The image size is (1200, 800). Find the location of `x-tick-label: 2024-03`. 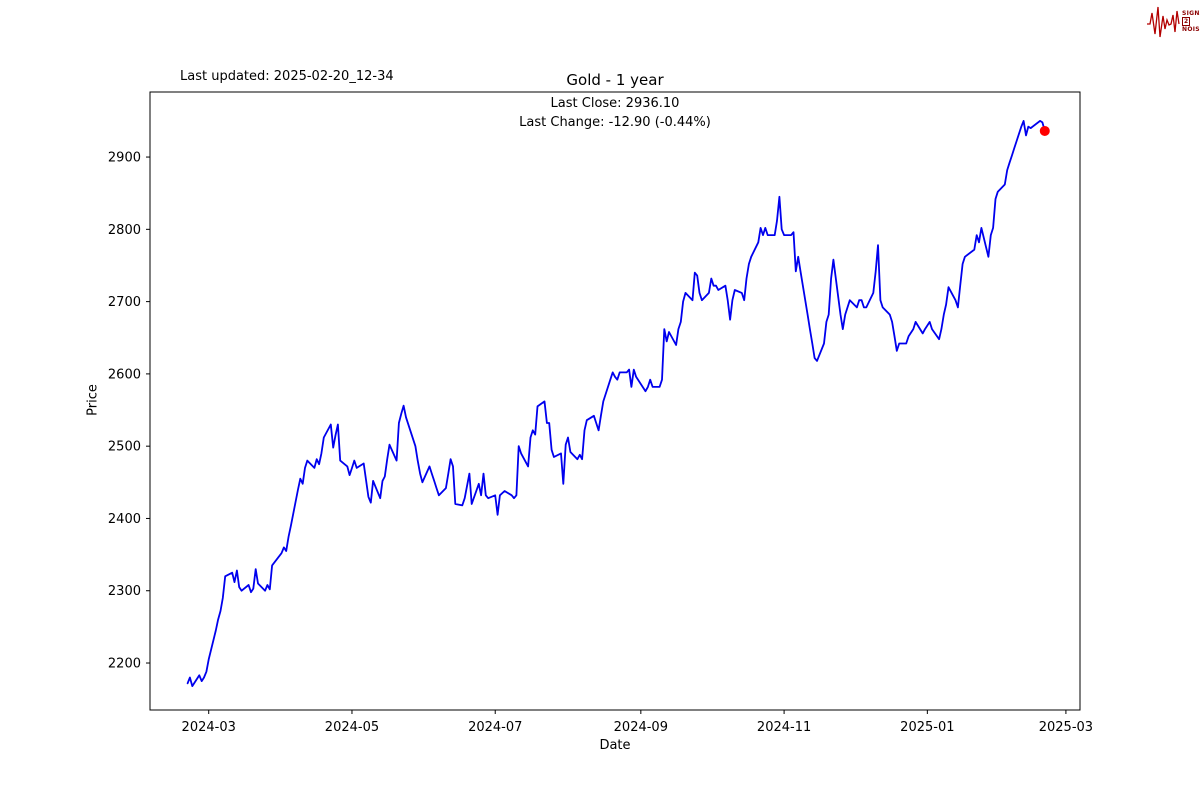

x-tick-label: 2024-03 is located at coordinates (209, 727).